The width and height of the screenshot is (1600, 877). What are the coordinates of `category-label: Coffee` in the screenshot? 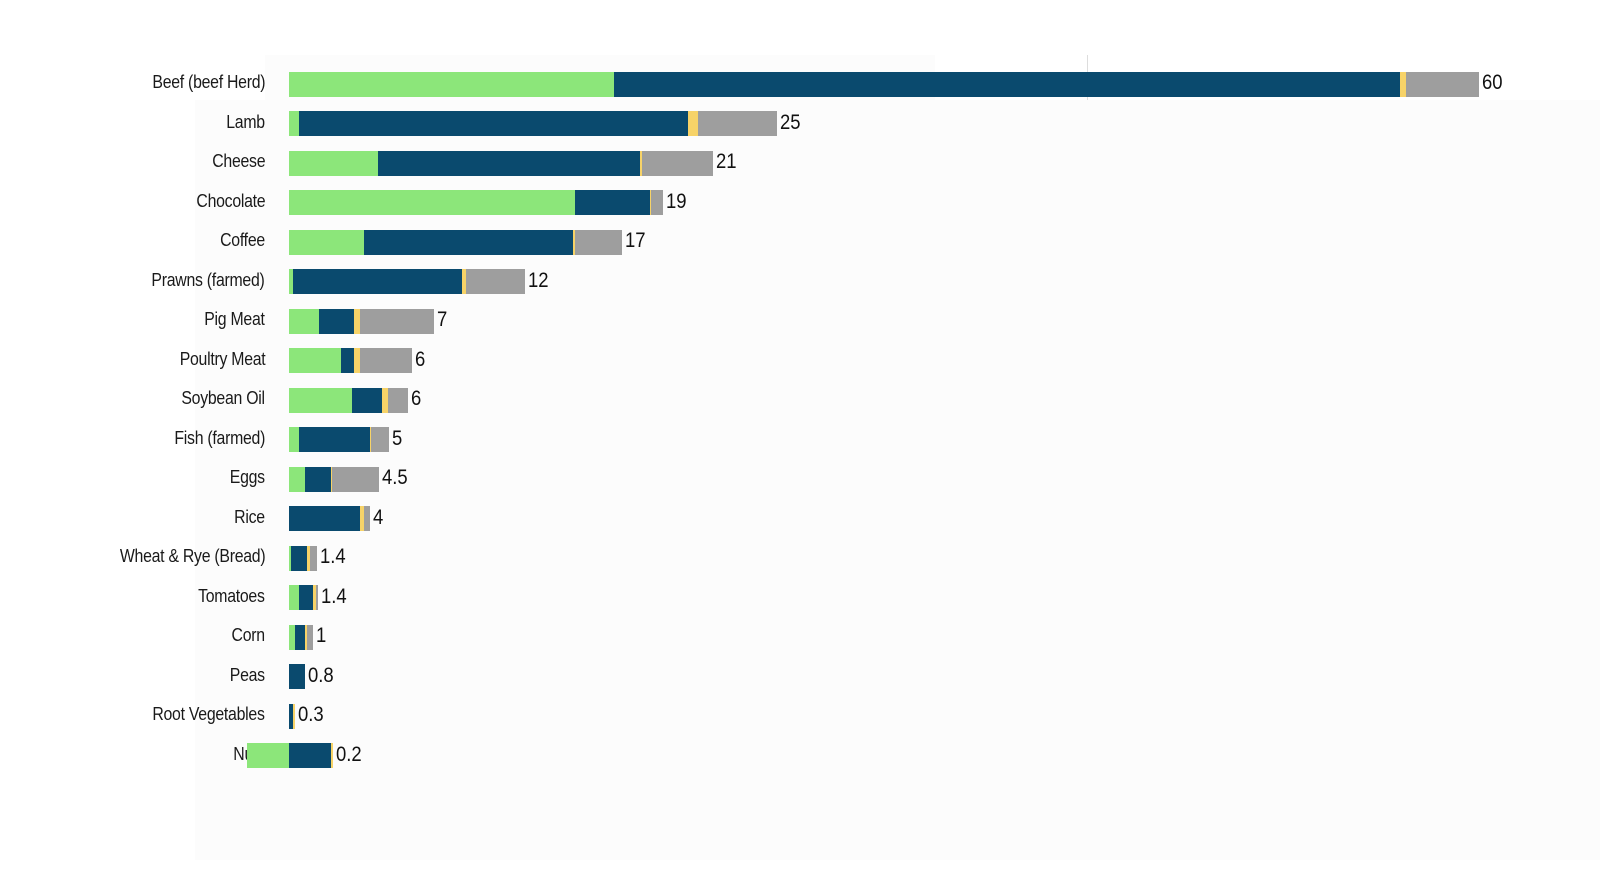 It's located at (242, 240).